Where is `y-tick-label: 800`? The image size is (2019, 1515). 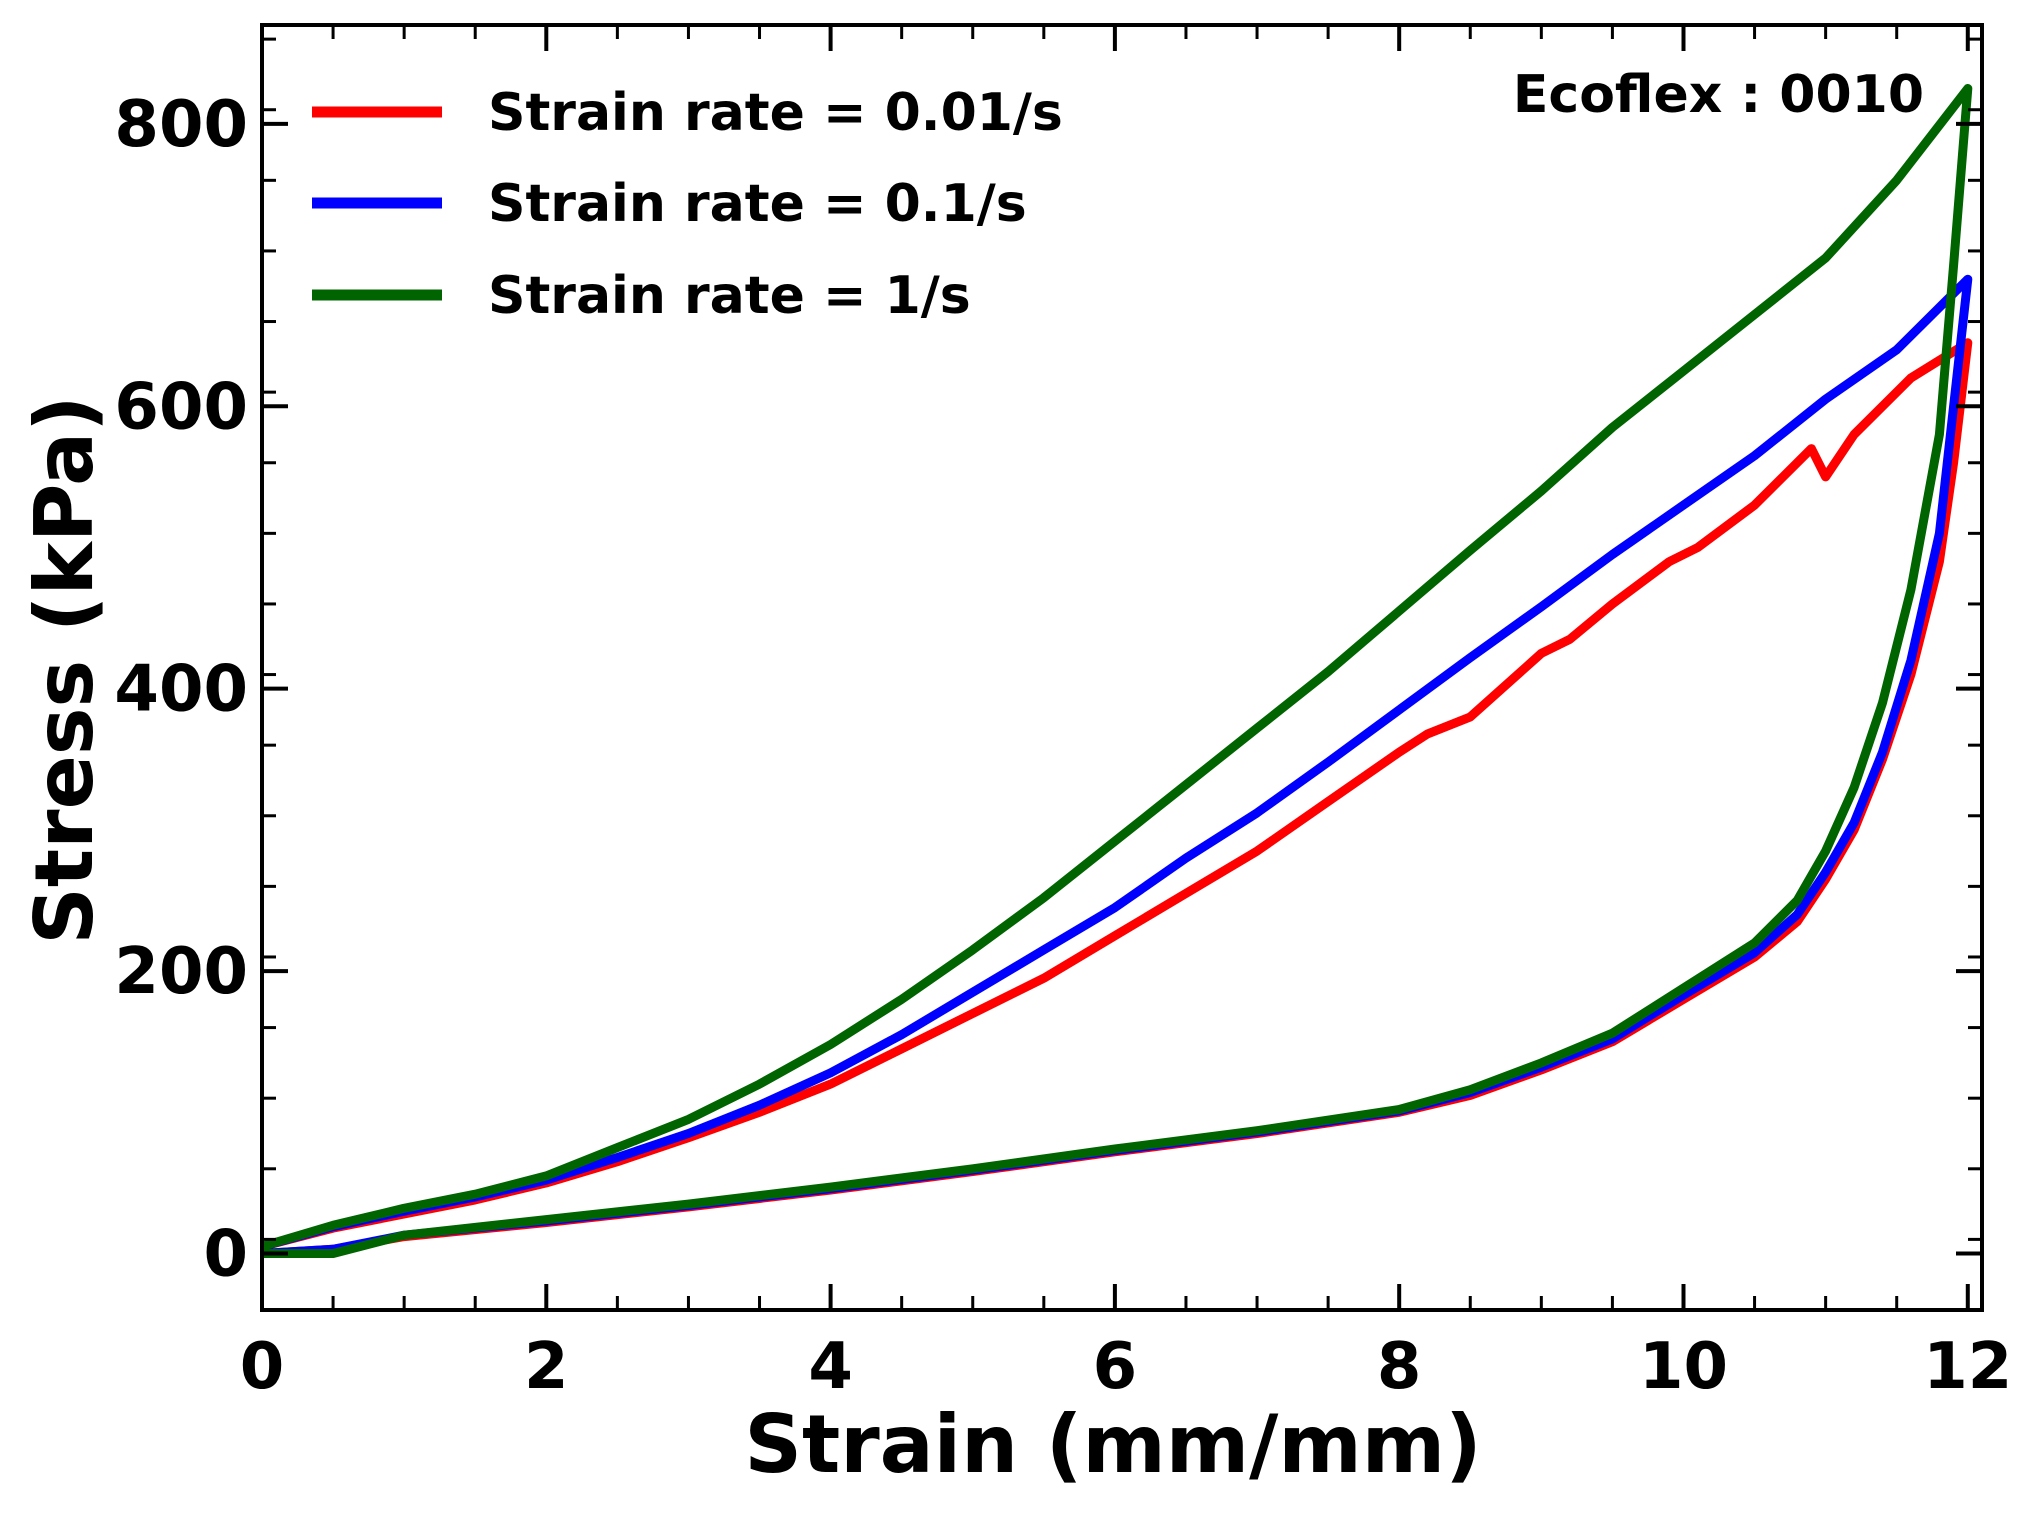 y-tick-label: 800 is located at coordinates (181, 125).